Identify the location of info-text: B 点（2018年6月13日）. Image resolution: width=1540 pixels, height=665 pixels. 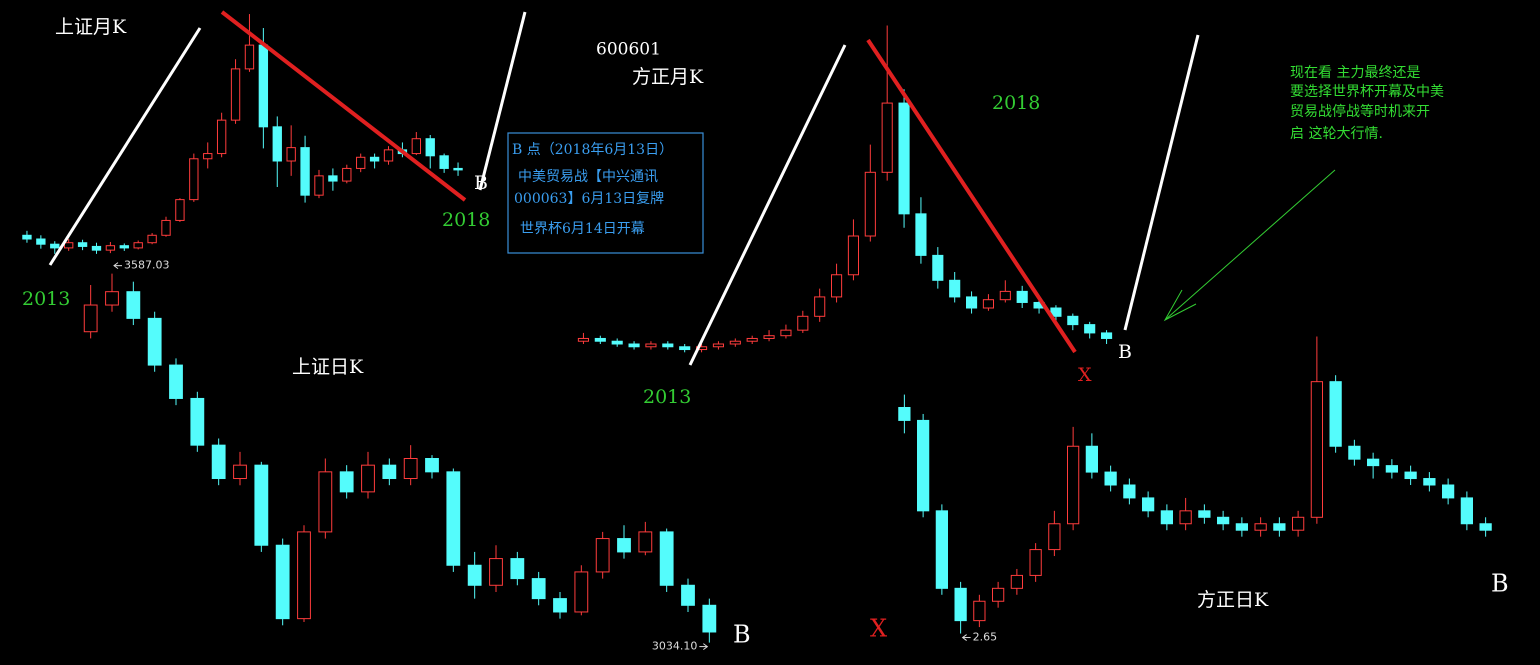
(592, 150).